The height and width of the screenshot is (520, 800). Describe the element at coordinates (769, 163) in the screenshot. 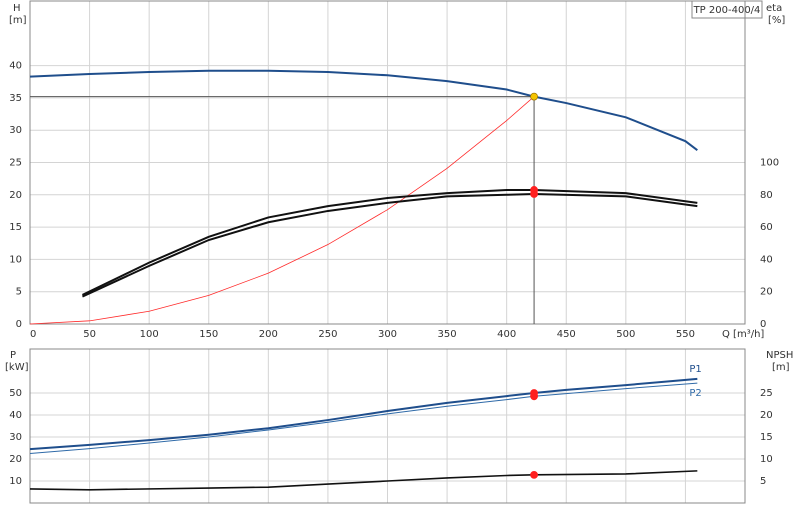

I see `y2-tick-label: 100` at that location.